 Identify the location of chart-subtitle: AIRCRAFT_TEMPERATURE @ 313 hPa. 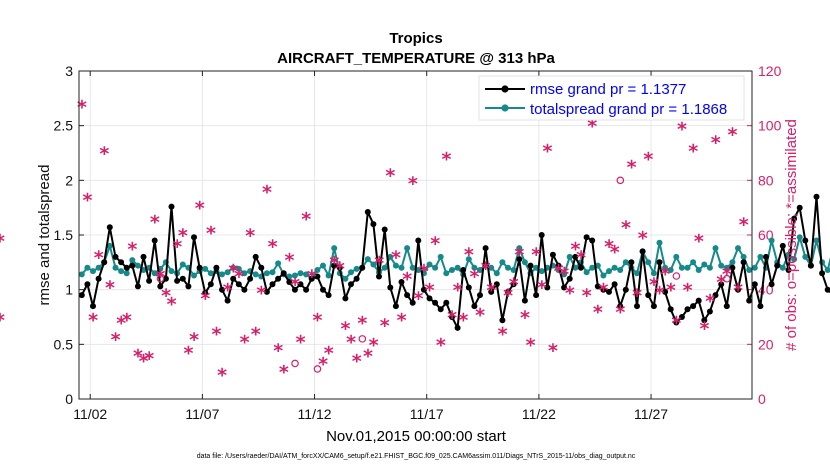
(416, 58).